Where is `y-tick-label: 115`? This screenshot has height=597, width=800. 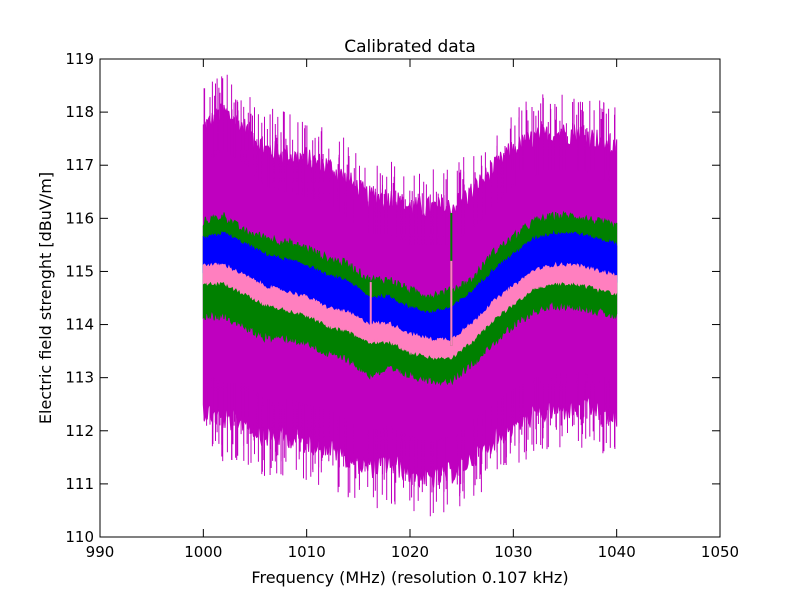
y-tick-label: 115 is located at coordinates (79, 271).